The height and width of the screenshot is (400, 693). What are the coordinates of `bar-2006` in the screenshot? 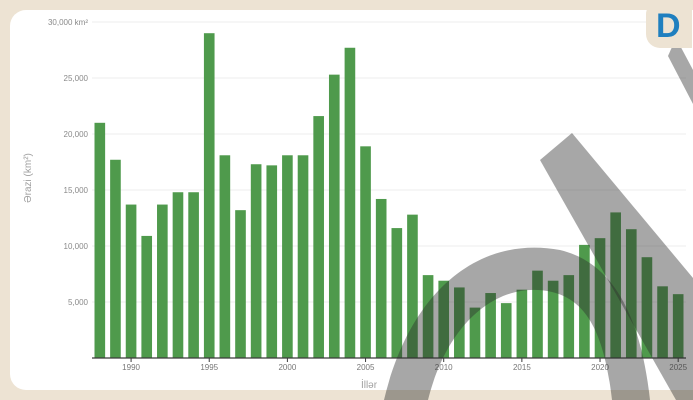 It's located at (381, 278).